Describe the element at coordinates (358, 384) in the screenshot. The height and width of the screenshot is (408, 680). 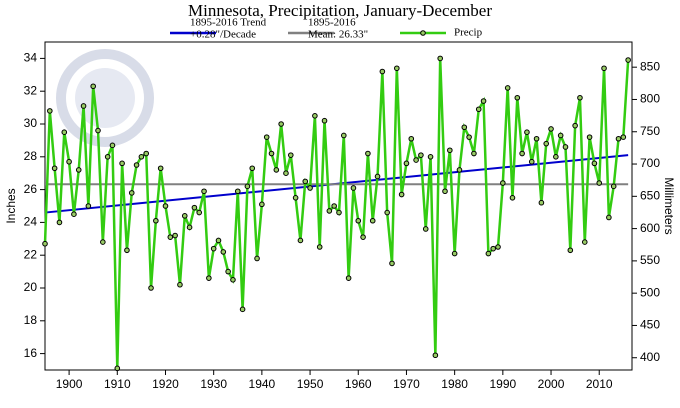
I see `x-tick-label: 1960` at that location.